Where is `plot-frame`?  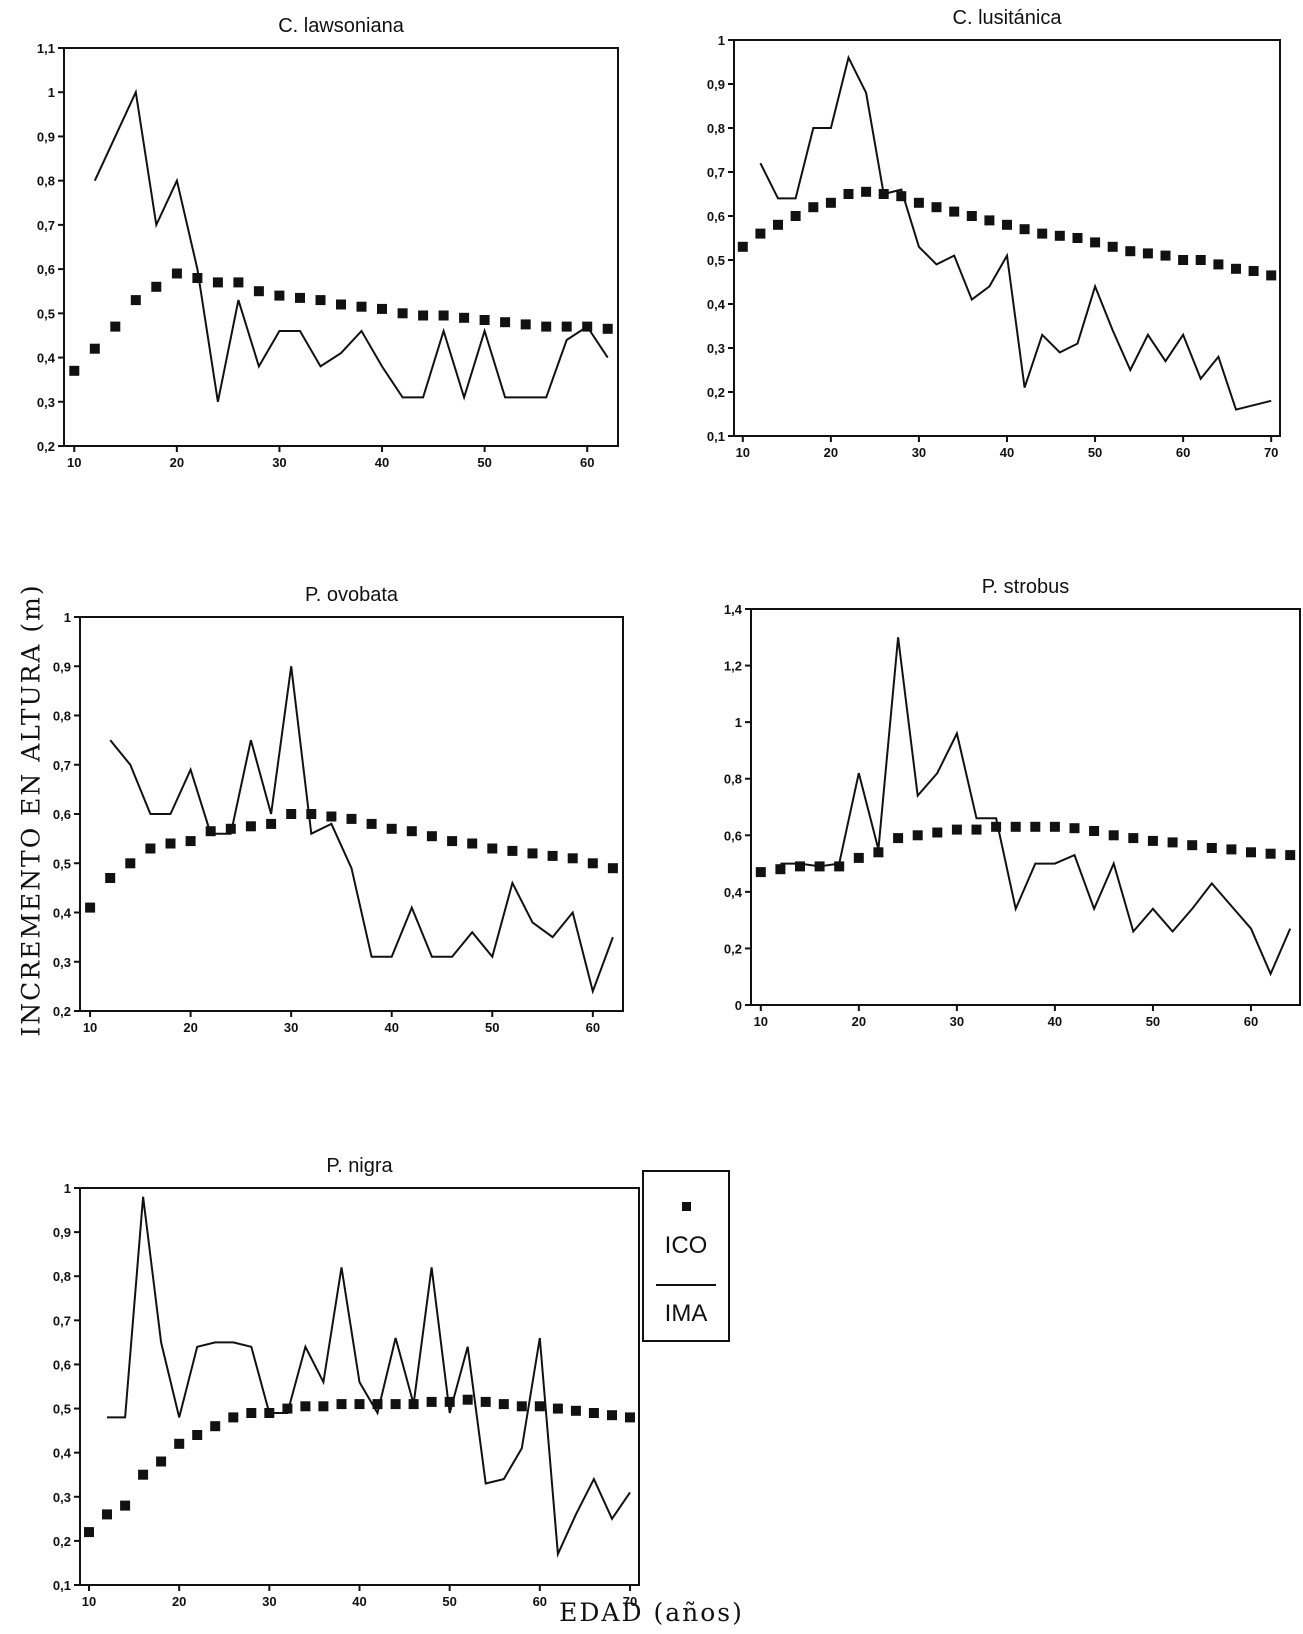 plot-frame is located at coordinates (1025, 807).